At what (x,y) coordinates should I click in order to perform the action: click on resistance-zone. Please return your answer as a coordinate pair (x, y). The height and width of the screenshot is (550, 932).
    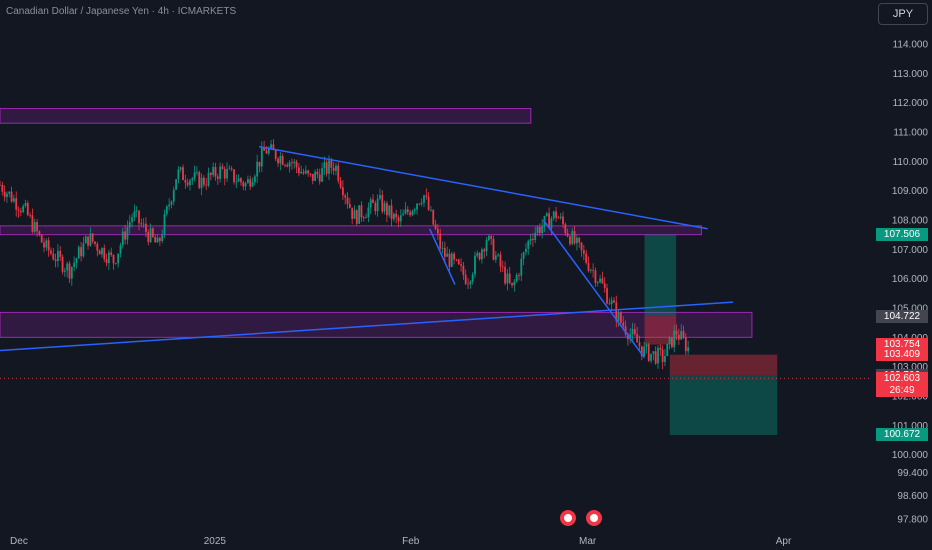
    Looking at the image, I should click on (376, 324).